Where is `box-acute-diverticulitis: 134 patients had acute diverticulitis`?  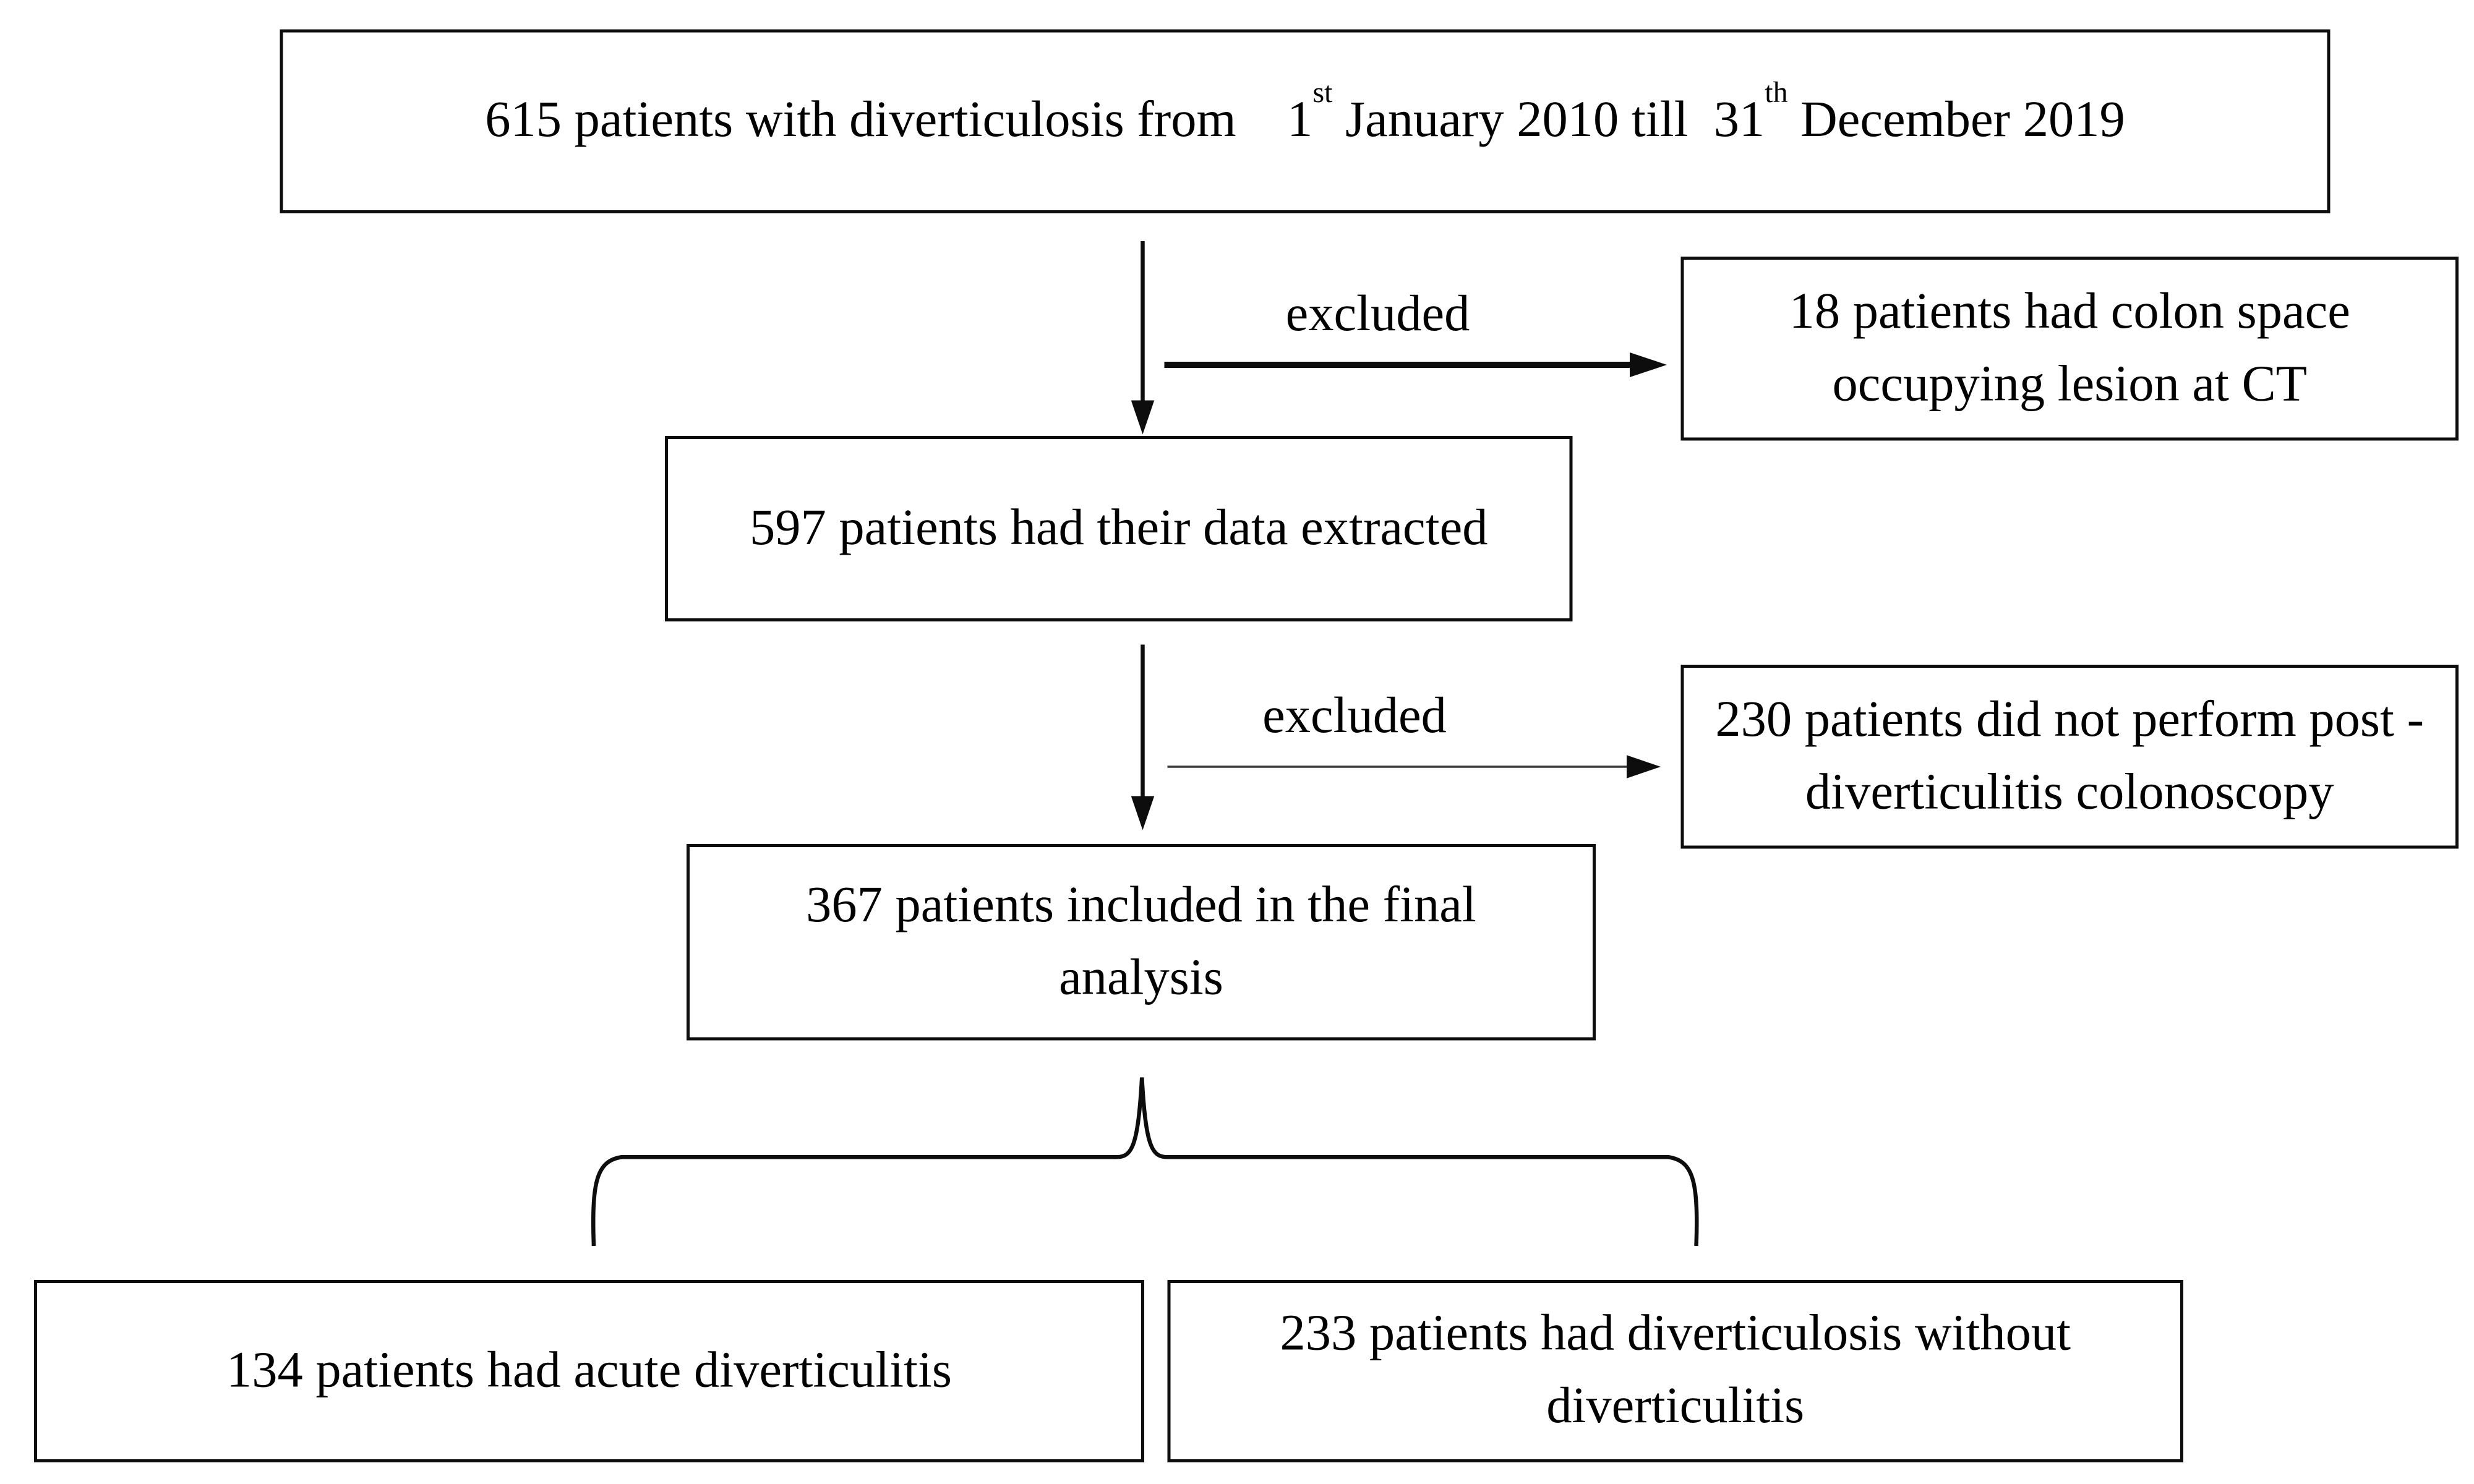
box-acute-diverticulitis: 134 patients had acute diverticulitis is located at coordinates (589, 1371).